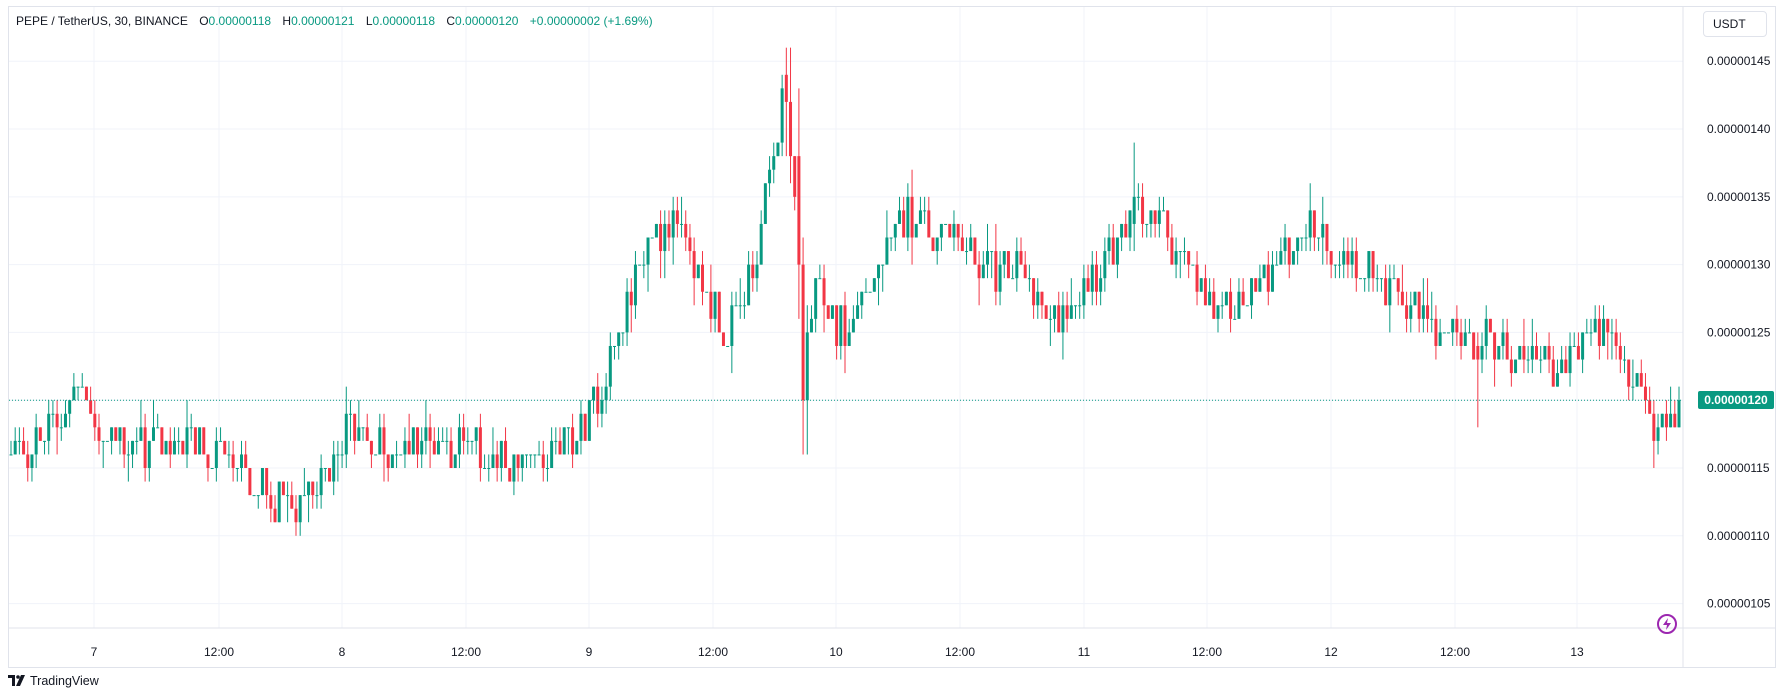 The image size is (1784, 692). Describe the element at coordinates (1667, 624) in the screenshot. I see `lightning-bolt-icon` at that location.